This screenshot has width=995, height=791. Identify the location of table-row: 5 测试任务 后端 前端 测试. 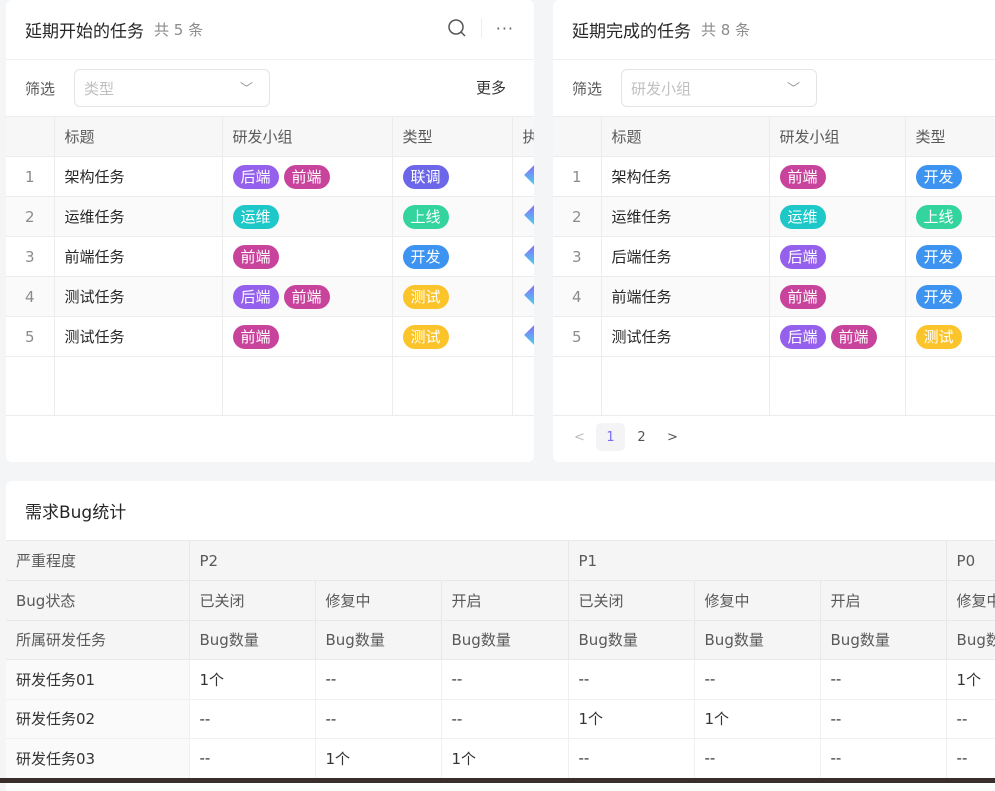
(774, 336).